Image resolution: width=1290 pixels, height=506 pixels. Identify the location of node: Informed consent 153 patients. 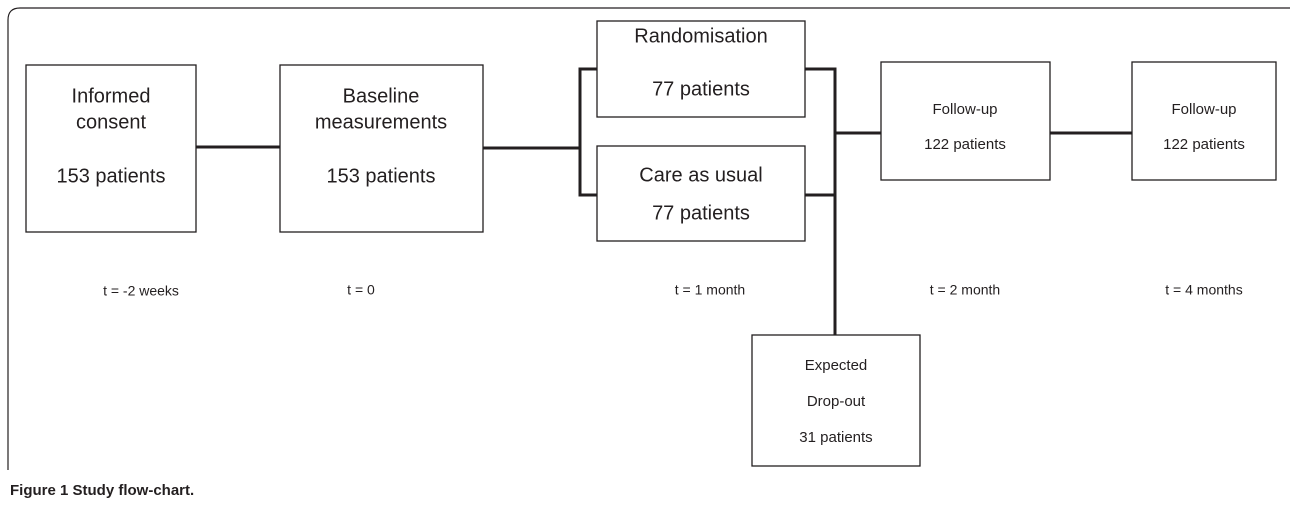
(111, 148).